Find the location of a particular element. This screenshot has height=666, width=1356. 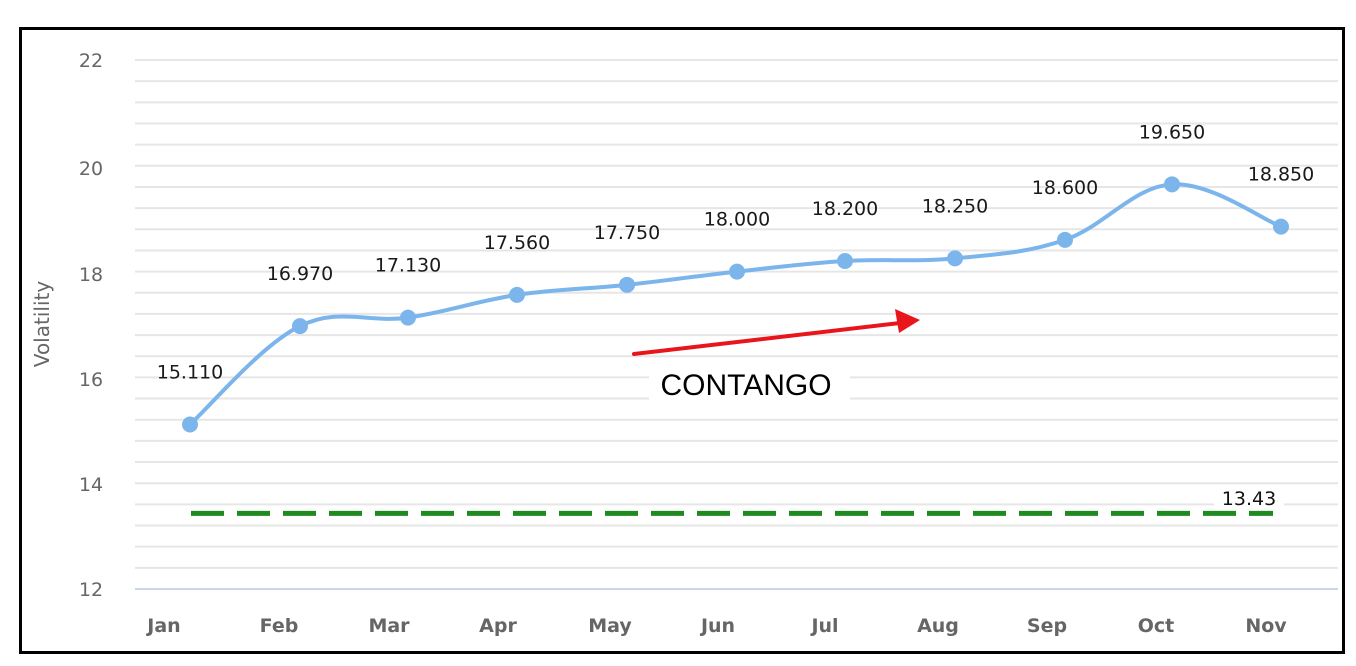

annotation-text: CONTANGO is located at coordinates (745, 385).